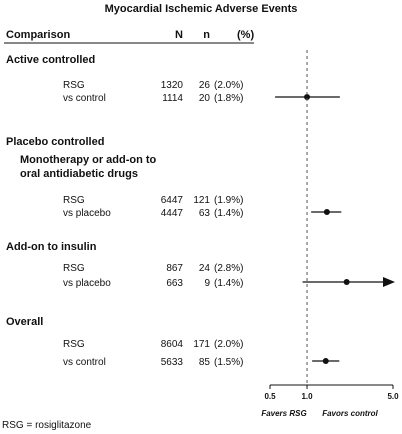  What do you see at coordinates (228, 200) in the screenshot?
I see `row-pct: (1.9%)` at bounding box center [228, 200].